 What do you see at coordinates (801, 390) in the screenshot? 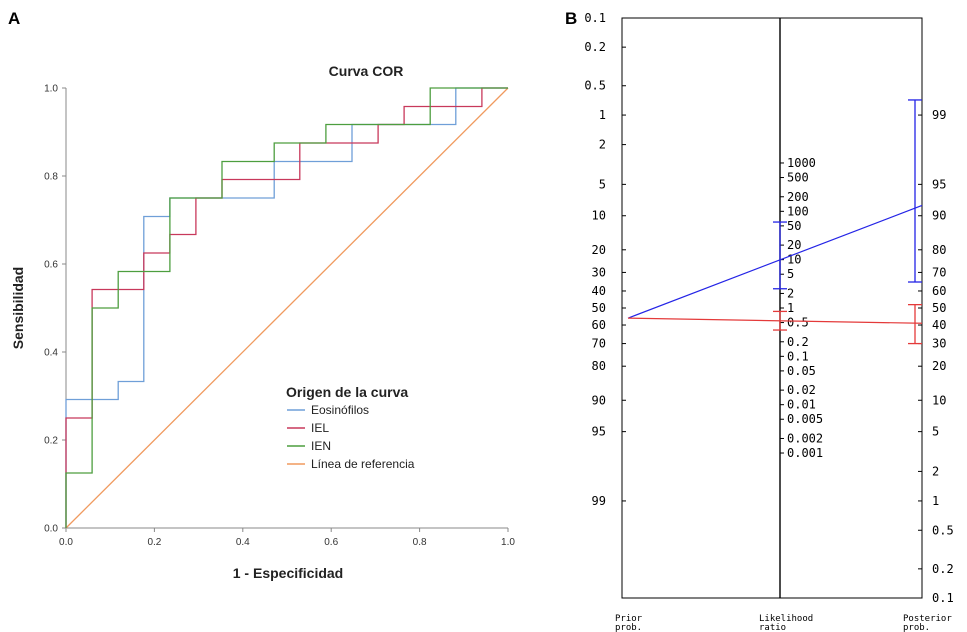
I see `lr-tick-label: 0.02` at bounding box center [801, 390].